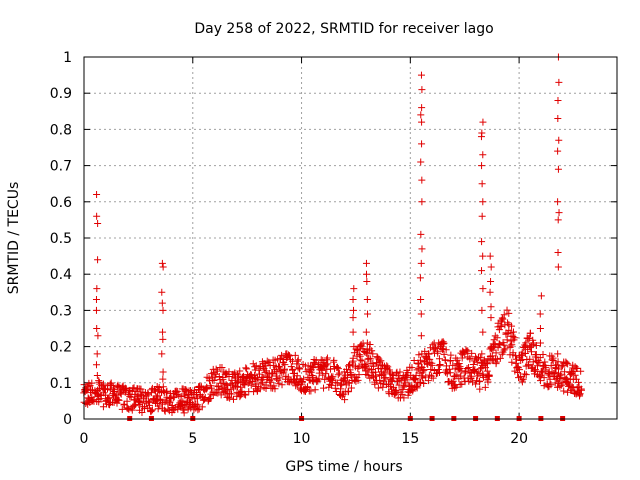 The height and width of the screenshot is (480, 640). Describe the element at coordinates (14, 238) in the screenshot. I see `y-axis-label: SRMTID / TECUs` at that location.